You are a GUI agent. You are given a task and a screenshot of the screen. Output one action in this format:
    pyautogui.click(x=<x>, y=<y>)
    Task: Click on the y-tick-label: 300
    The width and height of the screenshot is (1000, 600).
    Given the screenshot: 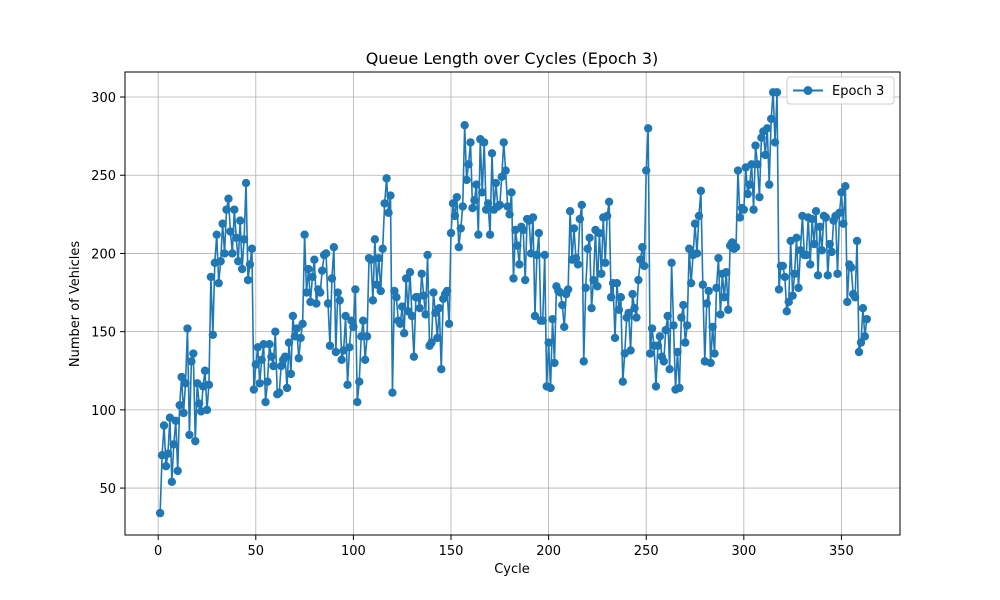 What is the action you would take?
    pyautogui.click(x=103, y=98)
    